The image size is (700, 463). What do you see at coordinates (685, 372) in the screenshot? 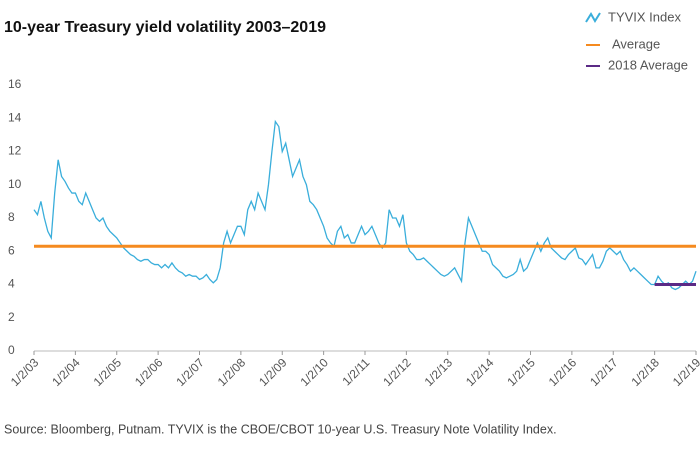
I see `x-tick-label: 1/2/19` at bounding box center [685, 372].